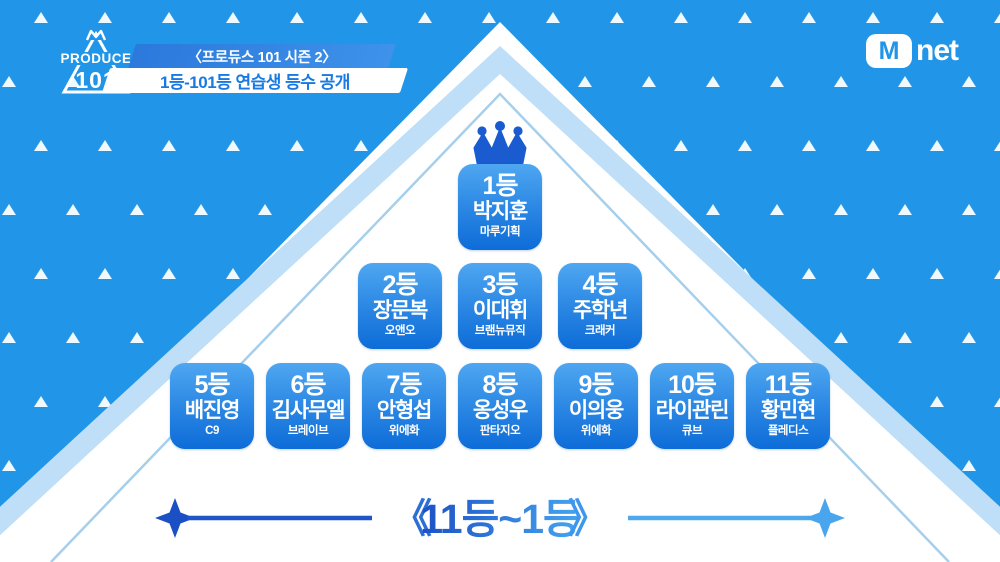  Describe the element at coordinates (600, 310) in the screenshot. I see `trainee-name: 주학년` at that location.